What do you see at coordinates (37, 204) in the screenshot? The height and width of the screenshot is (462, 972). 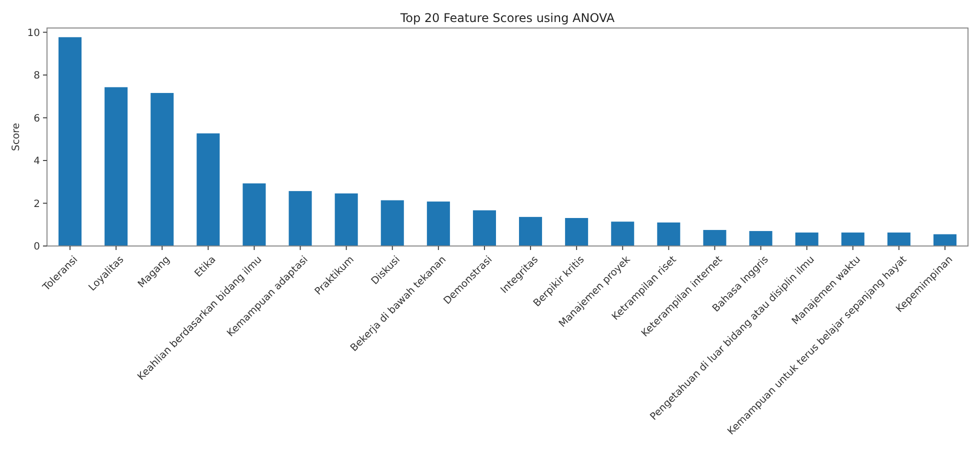 I see `y-tick-label: 2` at bounding box center [37, 204].